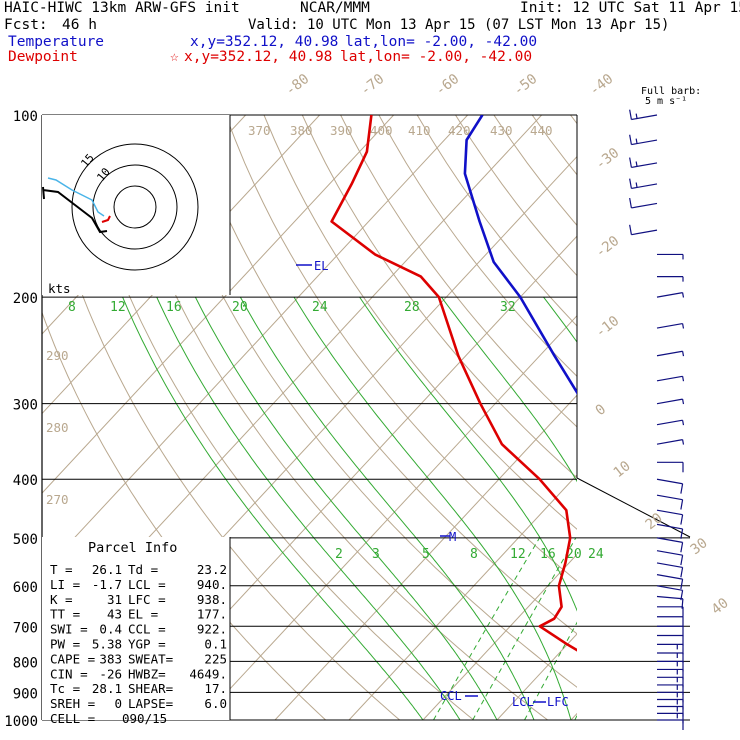 This screenshot has height=740, width=740. What do you see at coordinates (212, 629) in the screenshot?
I see `parcel-value: 922.` at bounding box center [212, 629].